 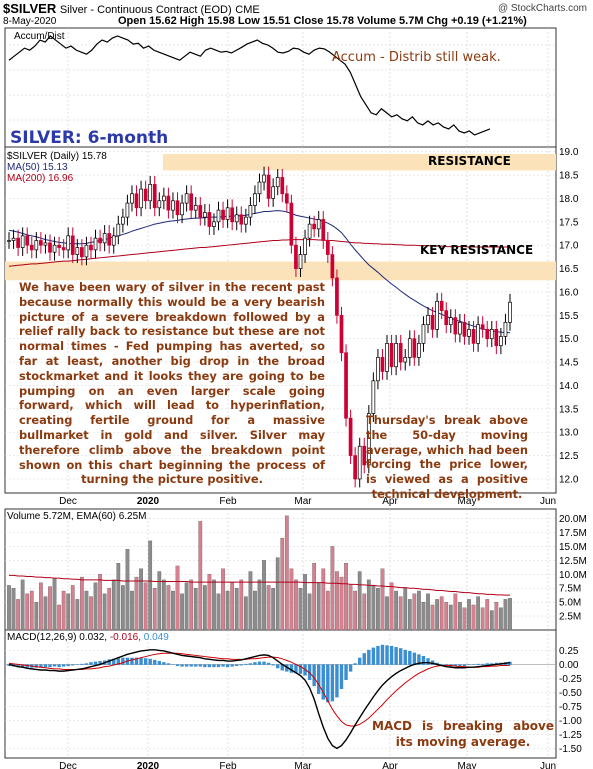 I want to click on price-axis-label: 12.0, so click(x=569, y=479).